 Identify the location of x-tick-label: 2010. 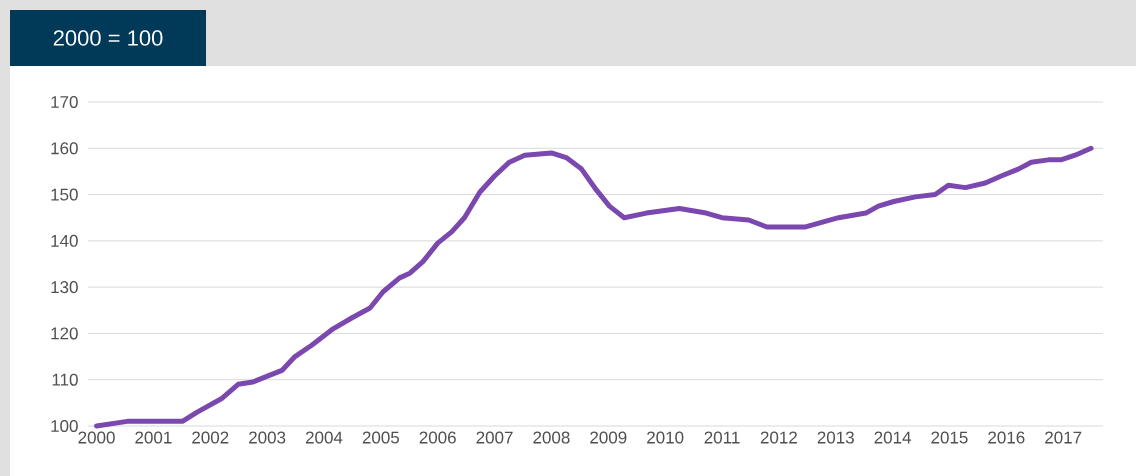
(665, 437).